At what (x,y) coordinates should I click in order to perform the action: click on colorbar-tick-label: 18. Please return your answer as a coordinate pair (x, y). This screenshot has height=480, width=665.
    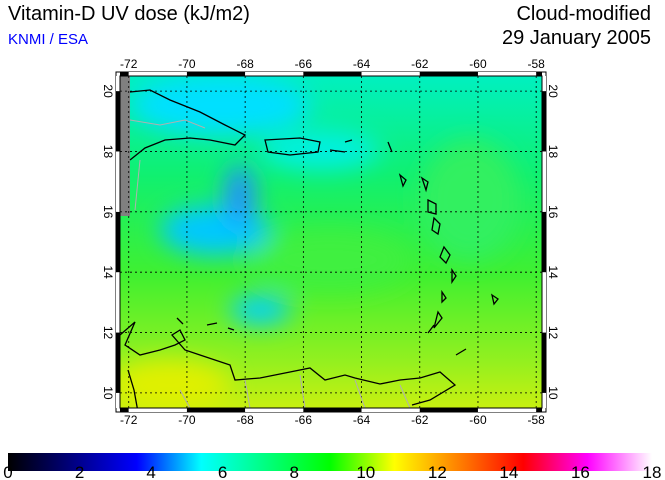
    Looking at the image, I should click on (652, 471).